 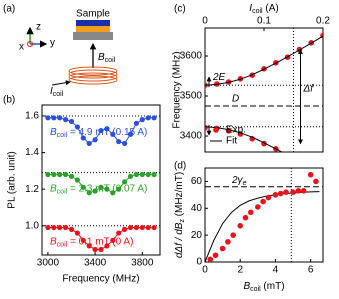 I want to click on panel-label: (a), so click(x=9, y=9).